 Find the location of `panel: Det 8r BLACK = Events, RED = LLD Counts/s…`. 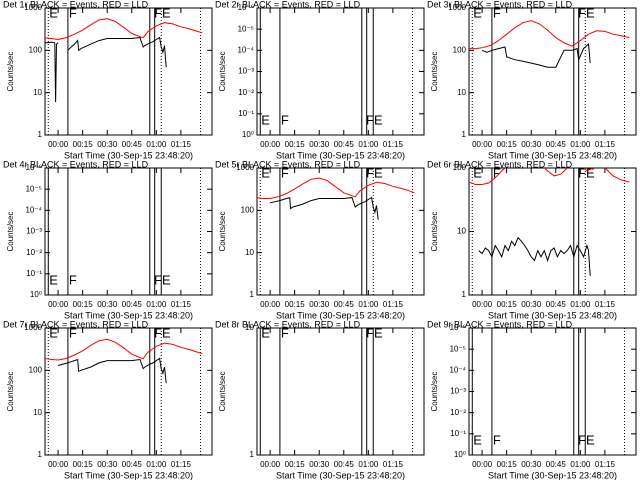

panel: Det 8r BLACK = Events, RED = LLD Counts/s… is located at coordinates (320, 399).